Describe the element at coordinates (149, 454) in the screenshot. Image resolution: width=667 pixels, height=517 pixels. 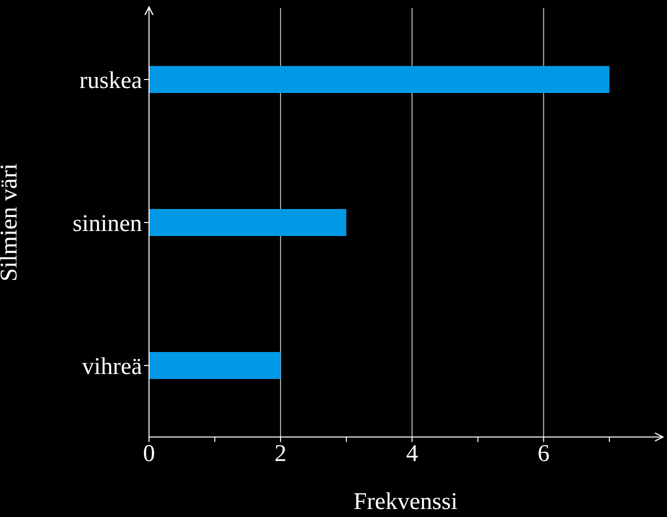
I see `x-tick-label: 0` at that location.